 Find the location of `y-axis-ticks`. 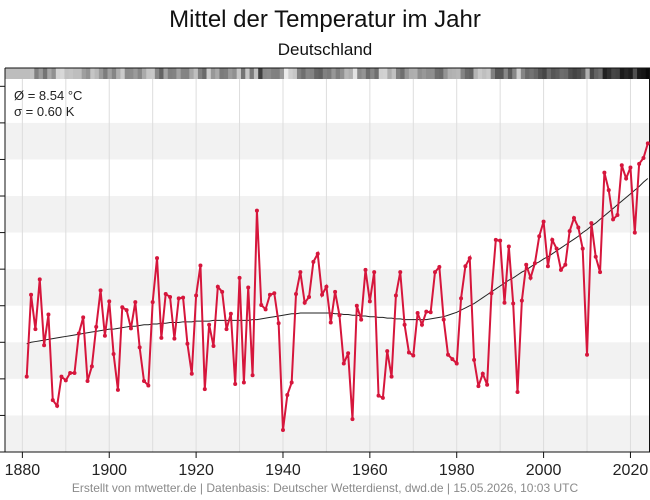

y-axis-ticks is located at coordinates (2, 269).